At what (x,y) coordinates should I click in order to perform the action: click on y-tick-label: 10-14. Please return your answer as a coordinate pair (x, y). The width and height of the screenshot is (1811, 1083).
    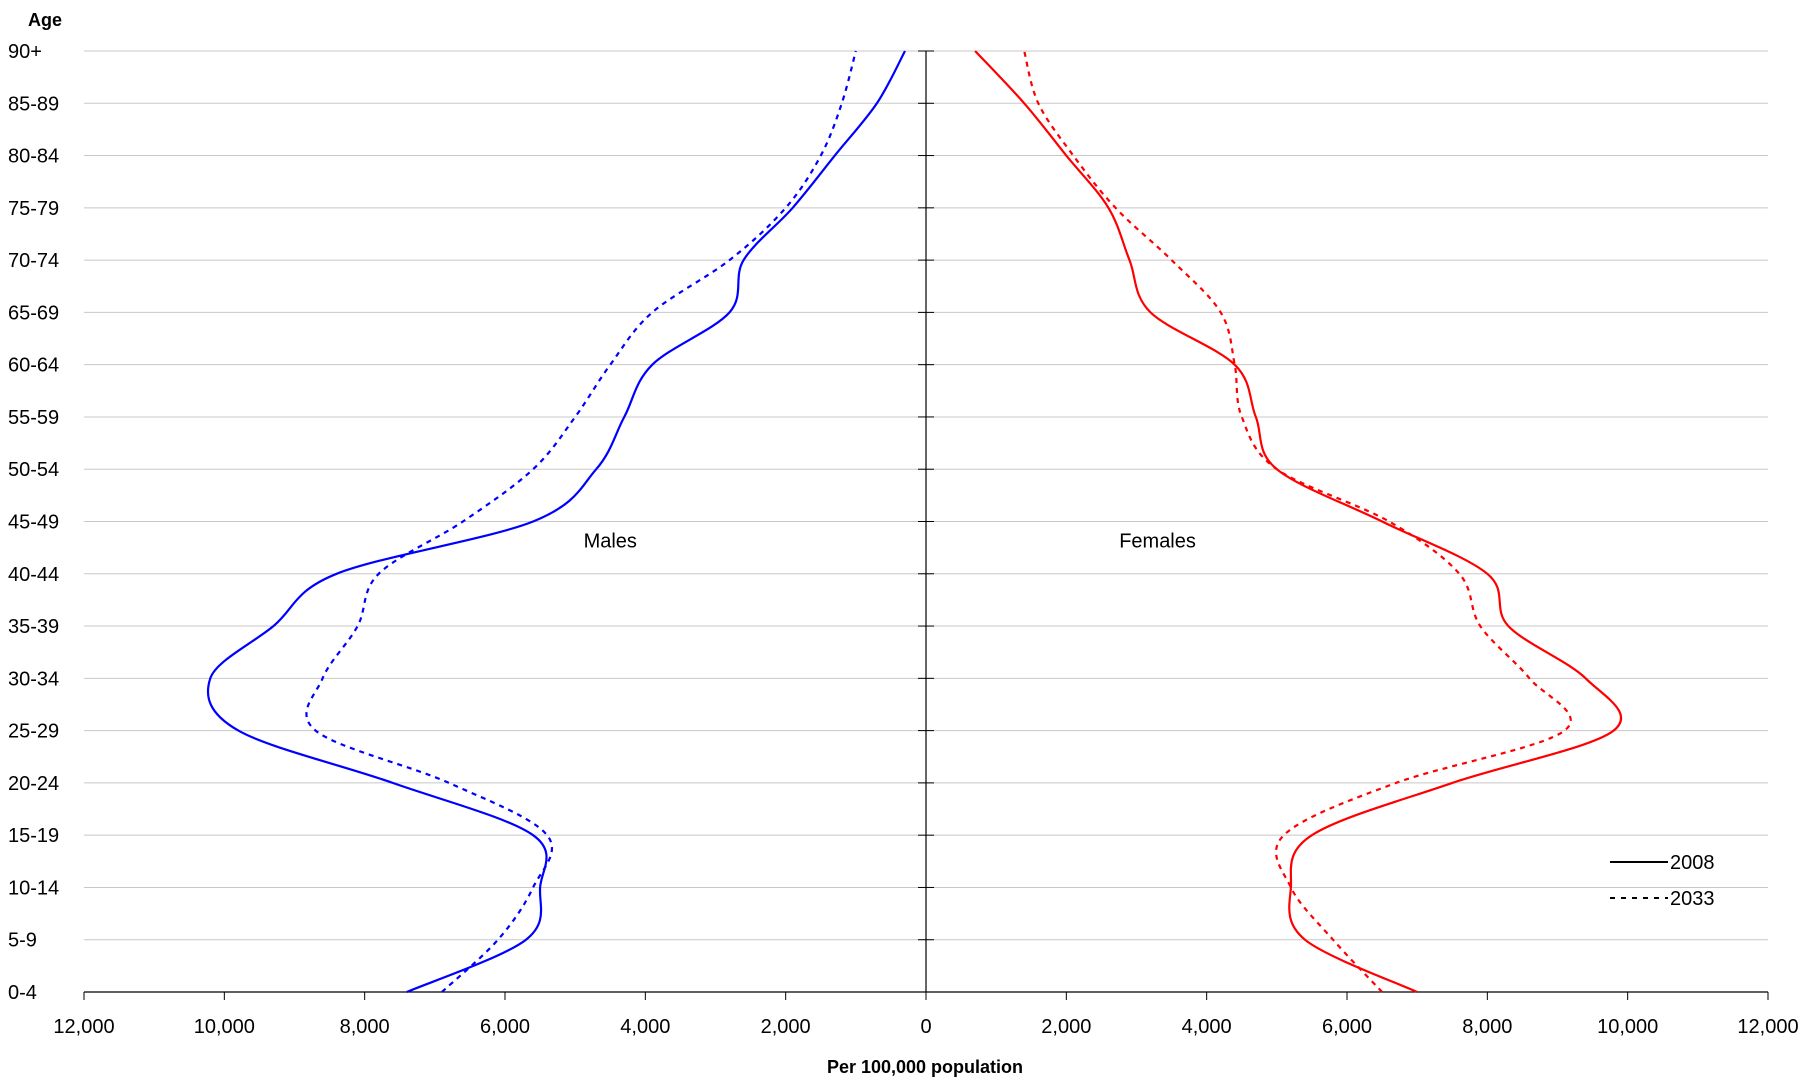
    Looking at the image, I should click on (33, 888).